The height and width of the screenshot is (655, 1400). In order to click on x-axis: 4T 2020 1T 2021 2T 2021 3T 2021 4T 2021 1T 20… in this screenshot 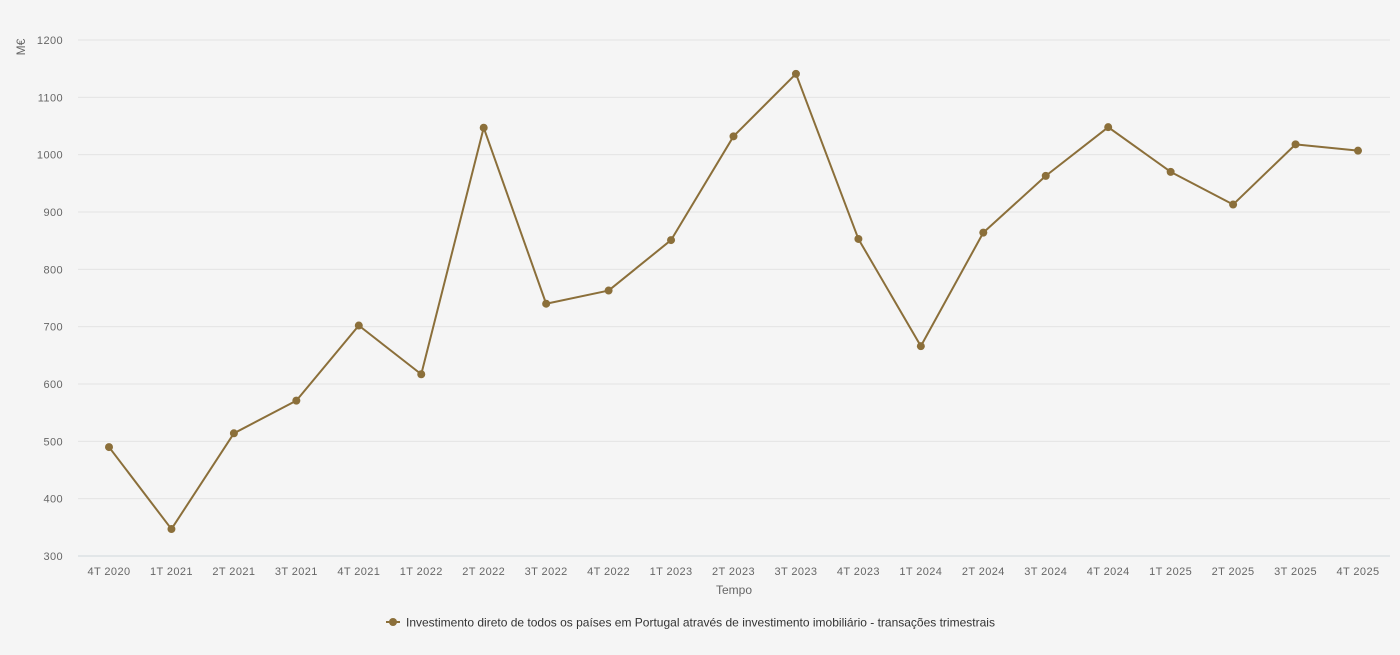, I will do `click(734, 572)`.